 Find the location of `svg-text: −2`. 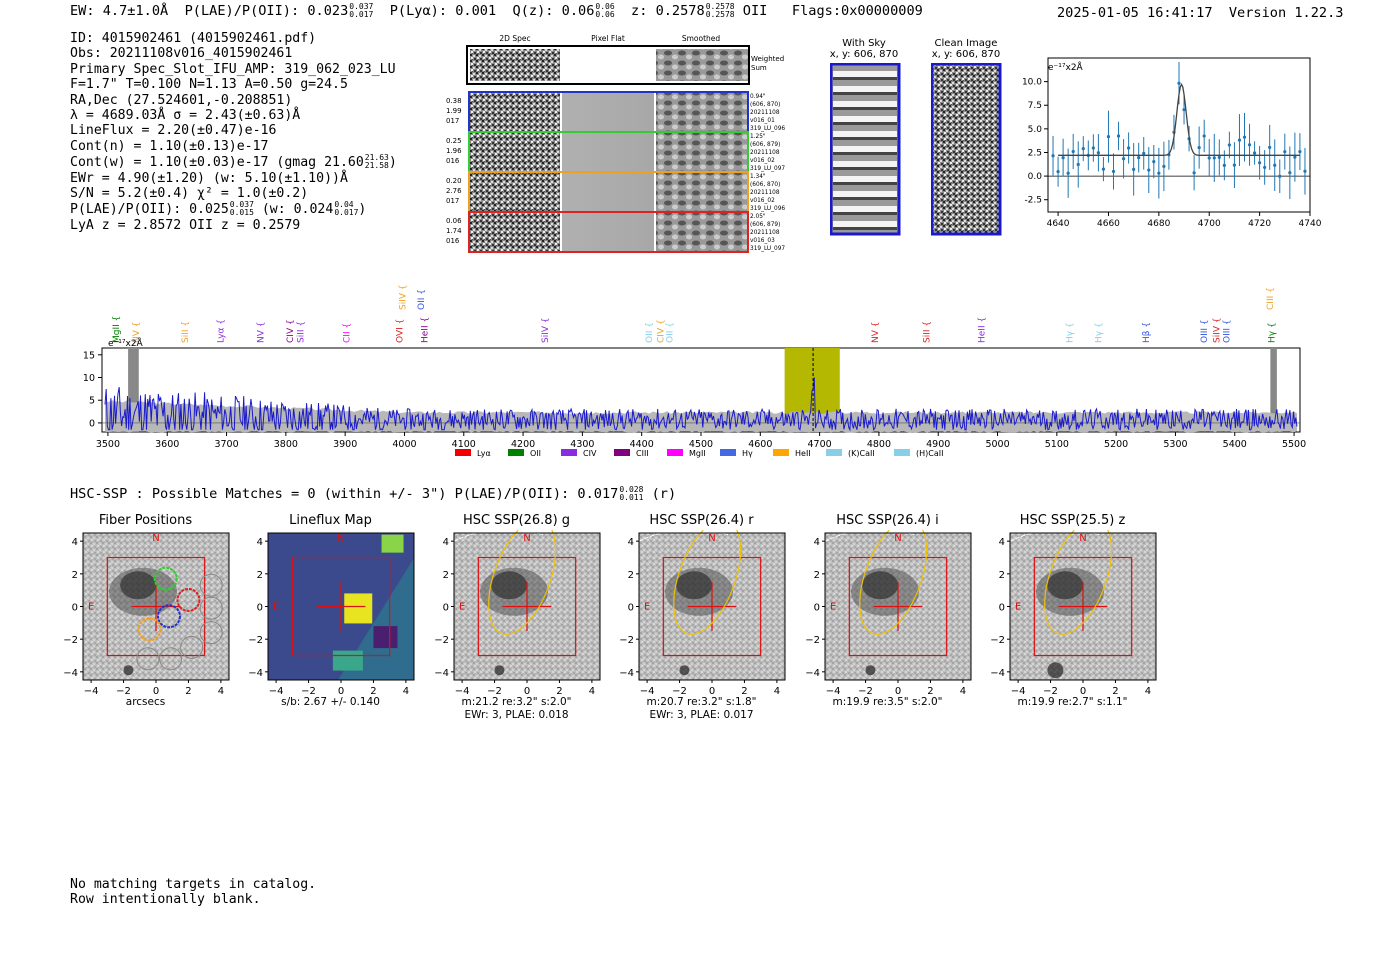

svg-text: −2 is located at coordinates (70, 640).